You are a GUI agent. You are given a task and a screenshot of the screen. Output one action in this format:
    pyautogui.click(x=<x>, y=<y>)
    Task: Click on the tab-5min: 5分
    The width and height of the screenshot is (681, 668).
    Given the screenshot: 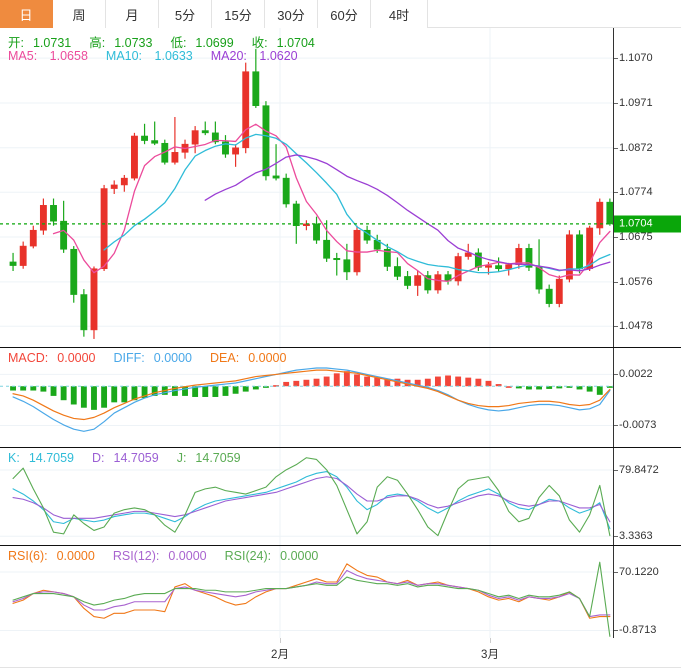 What is the action you would take?
    pyautogui.click(x=185, y=14)
    